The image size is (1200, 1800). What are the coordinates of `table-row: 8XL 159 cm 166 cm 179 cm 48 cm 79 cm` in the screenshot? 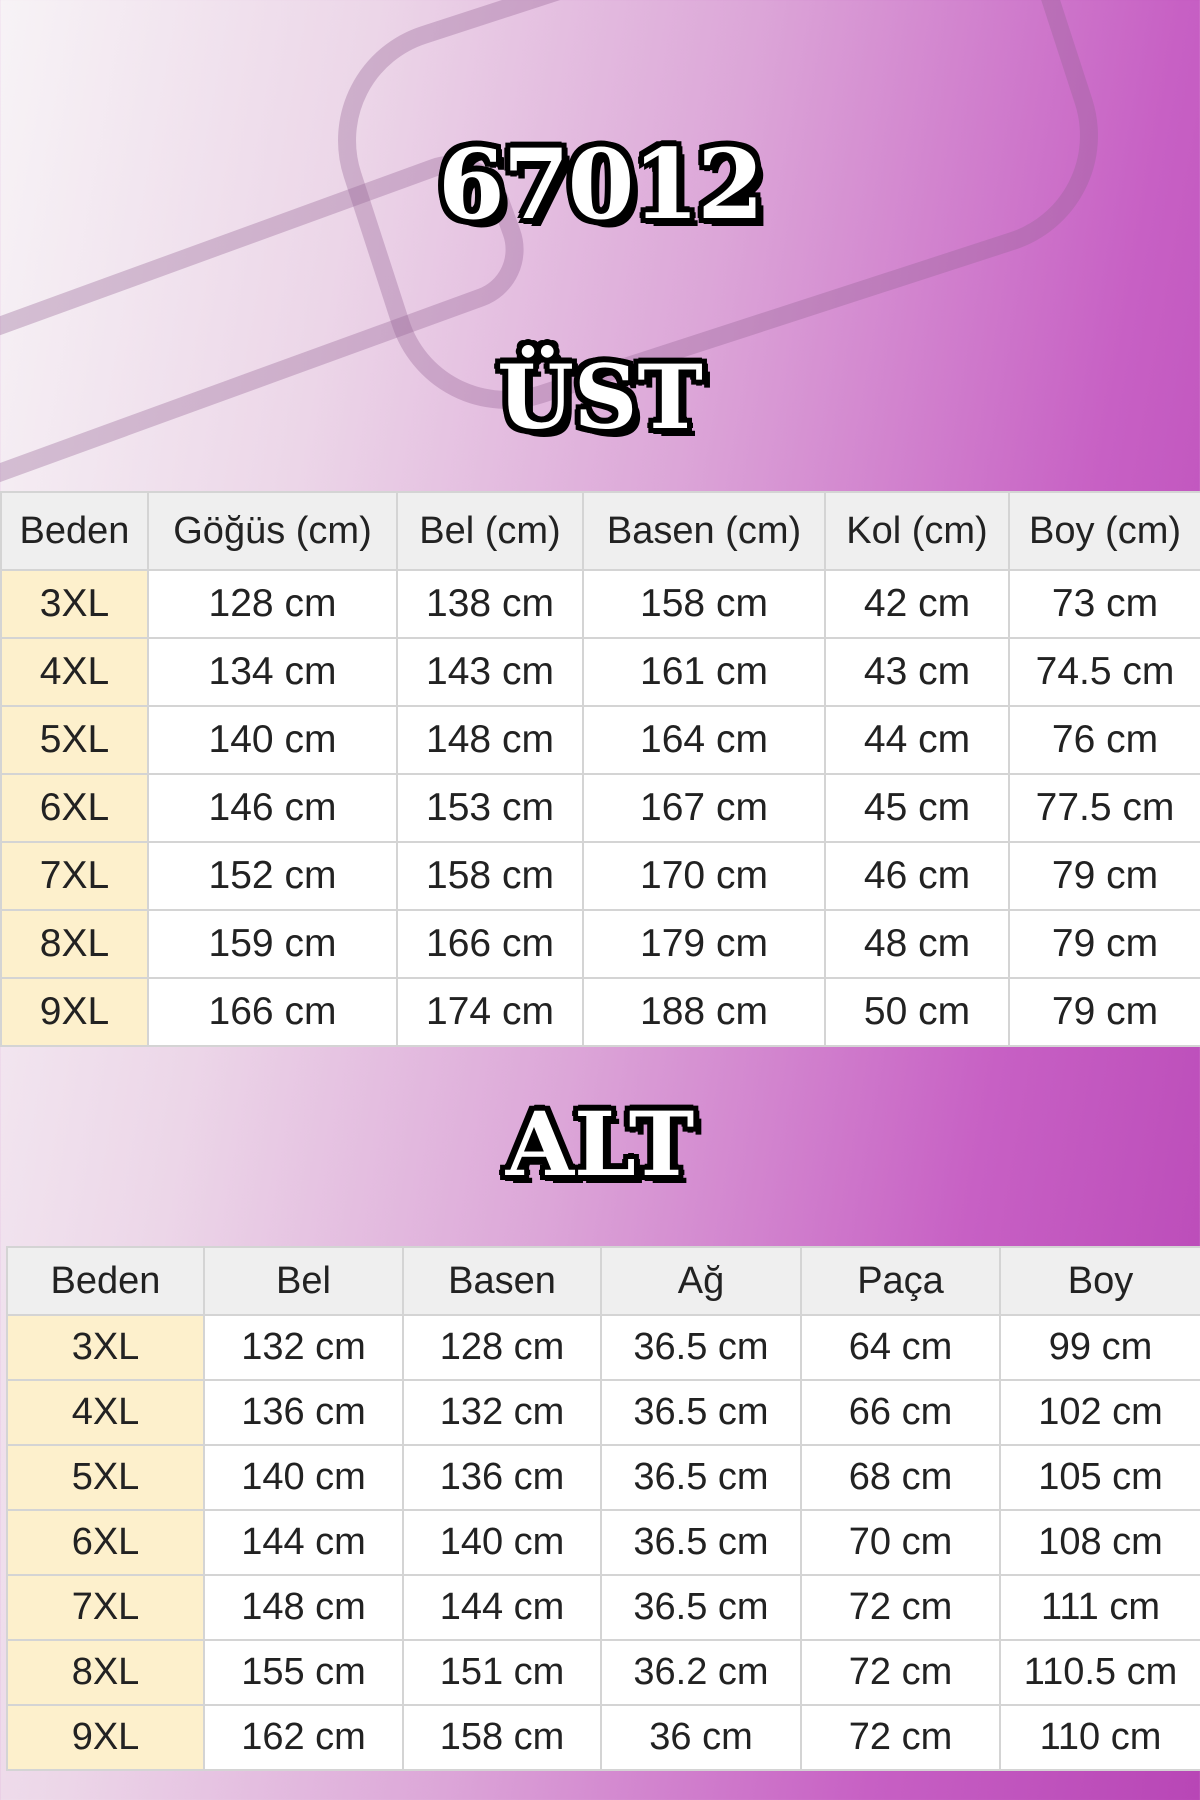 It's located at (600, 944).